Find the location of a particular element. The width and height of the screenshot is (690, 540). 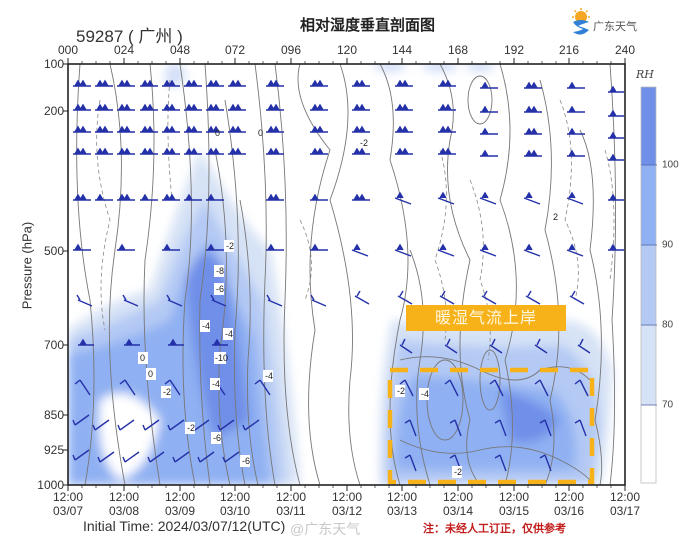

station-label: 59287 ( 广州 ) is located at coordinates (129, 36).